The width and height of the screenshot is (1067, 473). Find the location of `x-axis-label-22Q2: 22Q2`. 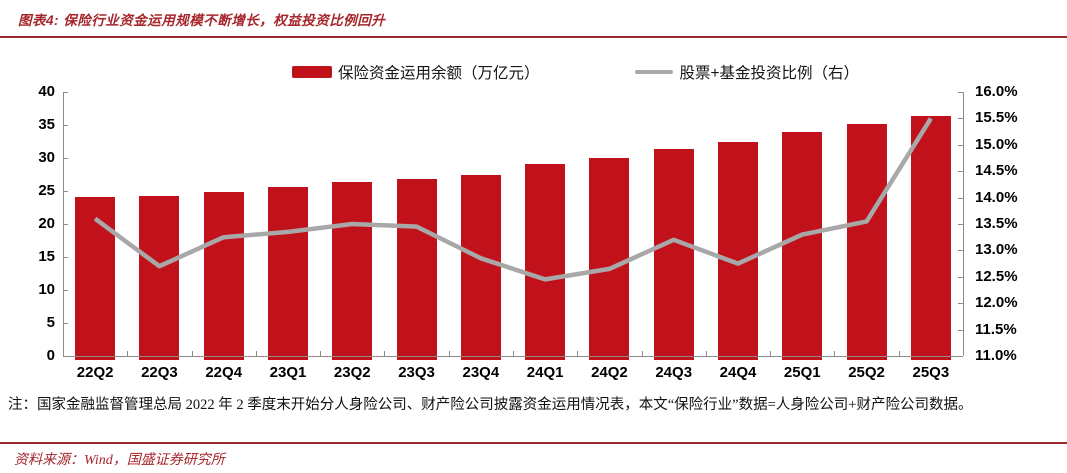

x-axis-label-22Q2: 22Q2 is located at coordinates (95, 372).